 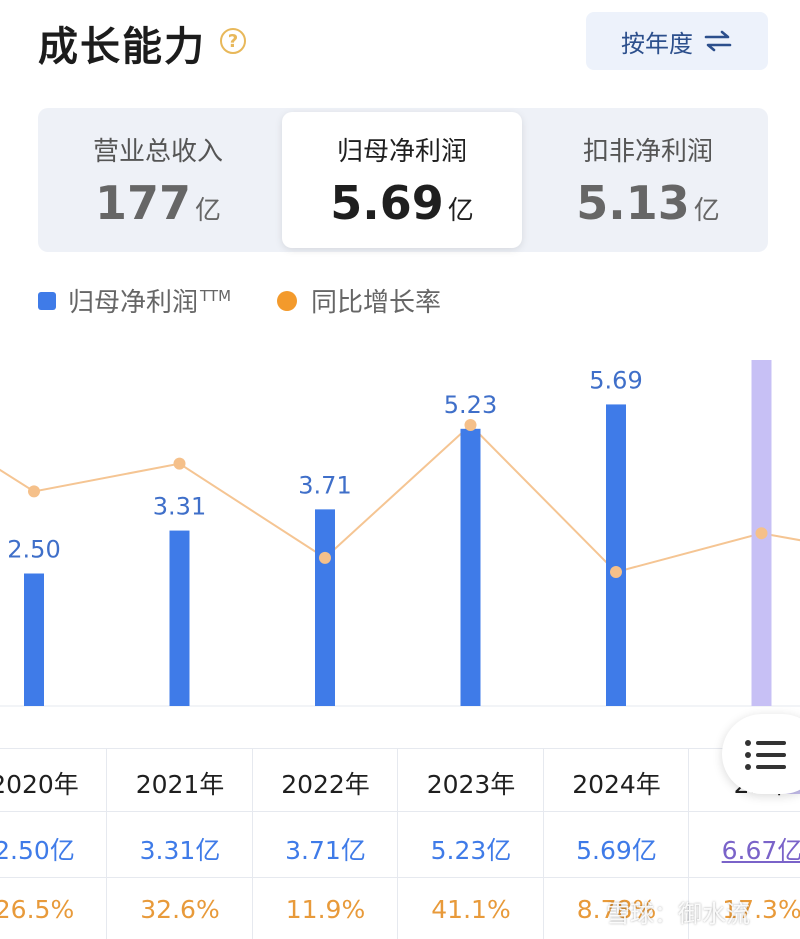 I want to click on table-column: 2020年 2.50亿 26.5%, so click(x=53, y=844).